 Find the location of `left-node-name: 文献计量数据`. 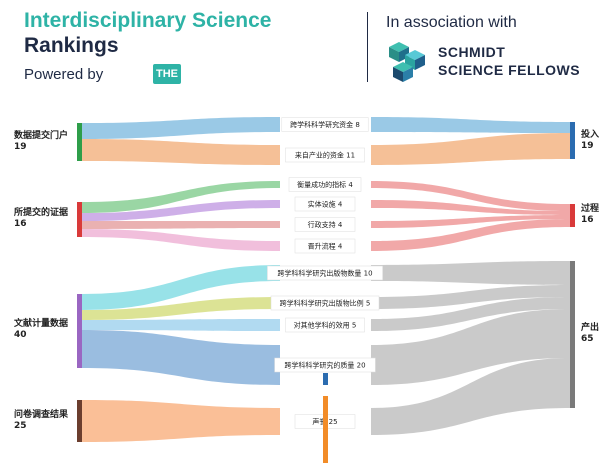

left-node-name: 文献计量数据 is located at coordinates (40, 323).